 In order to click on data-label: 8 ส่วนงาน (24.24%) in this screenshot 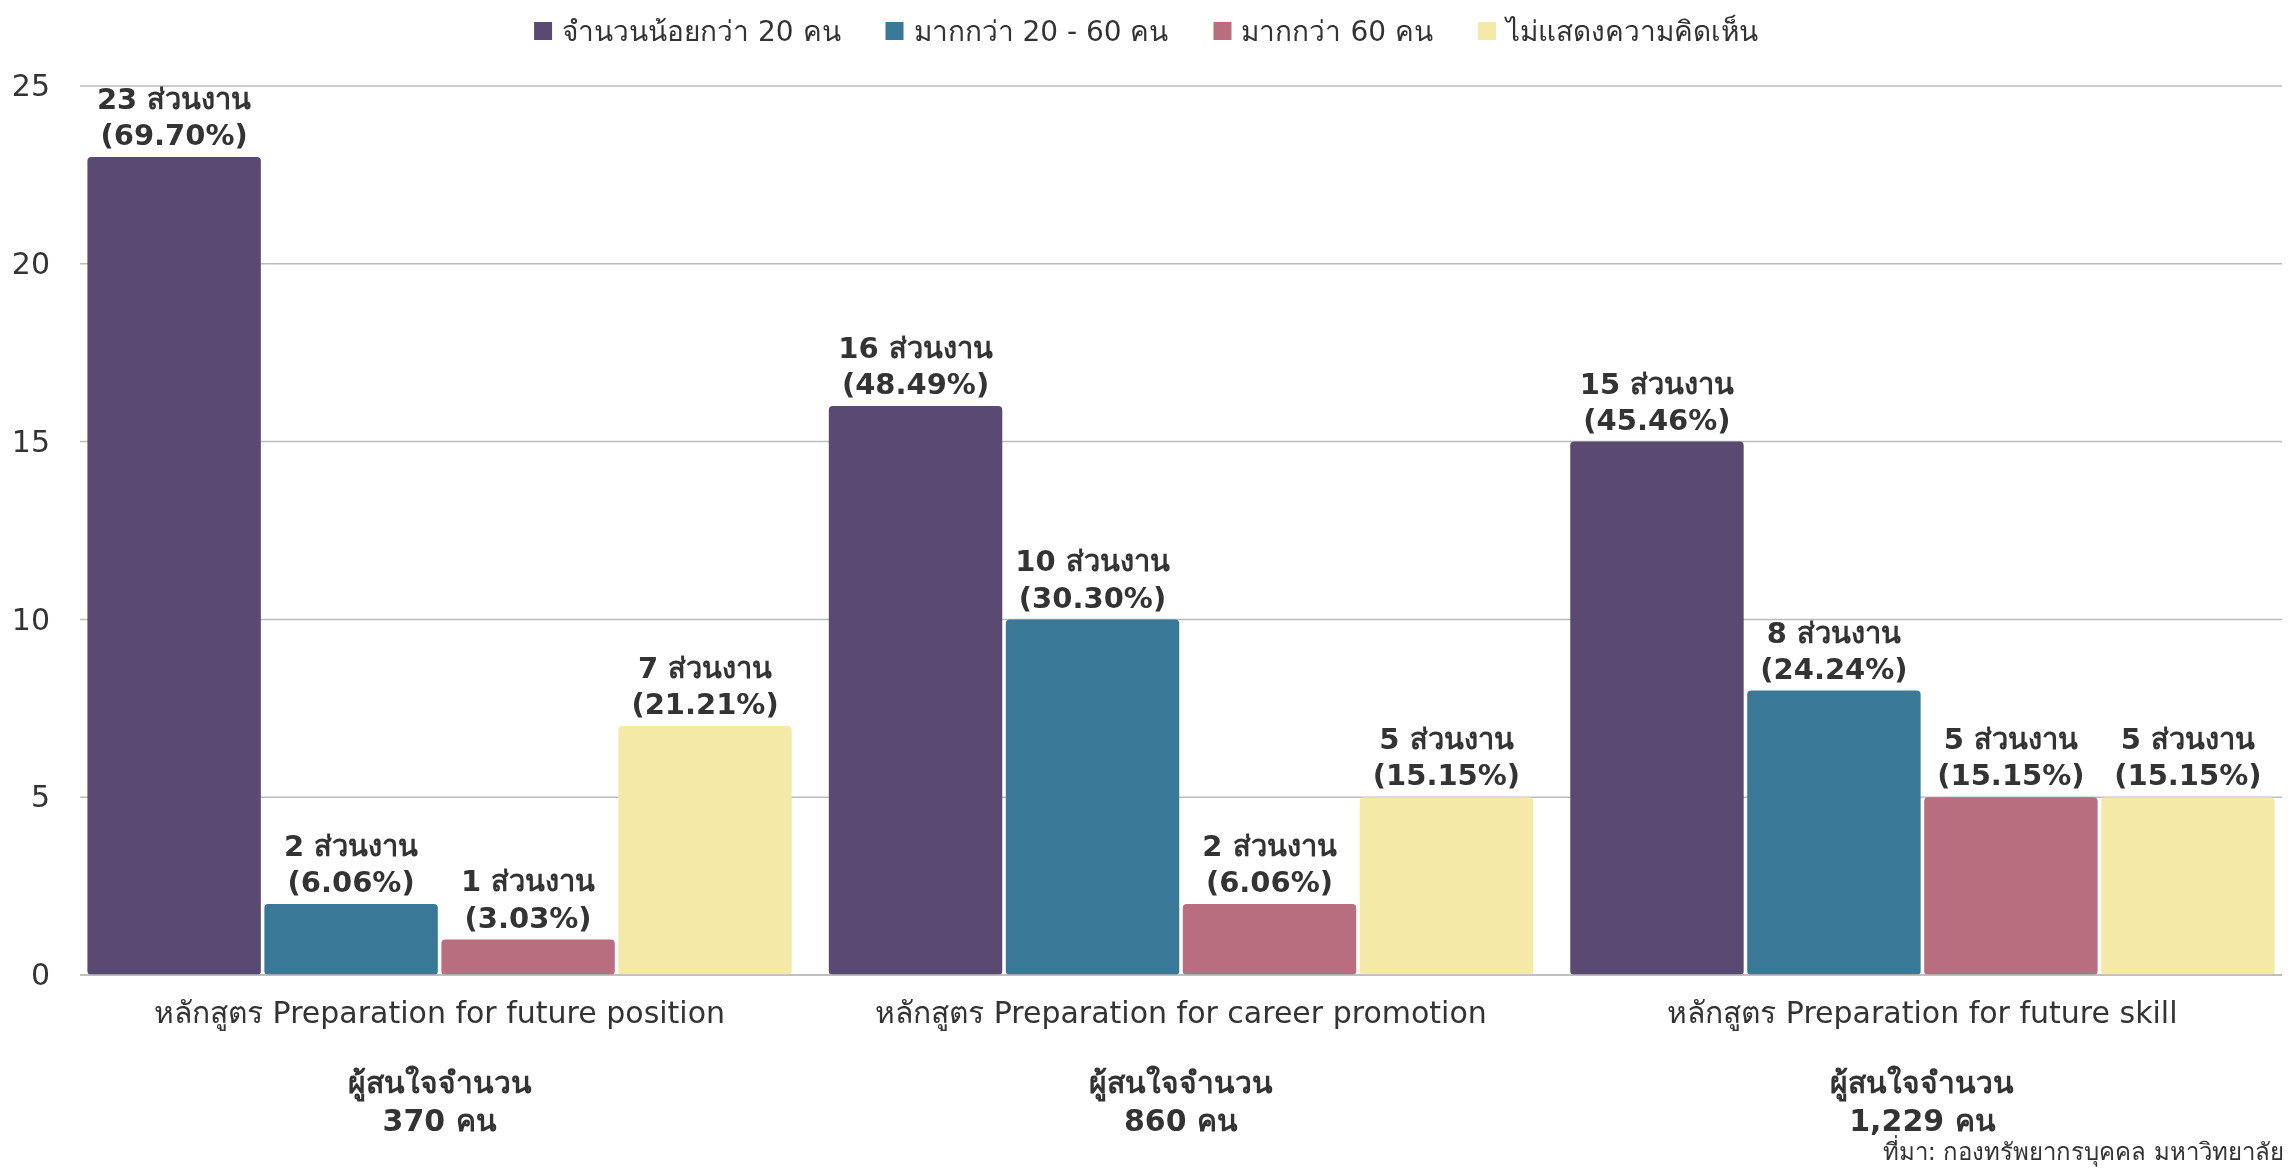, I will do `click(1834, 650)`.